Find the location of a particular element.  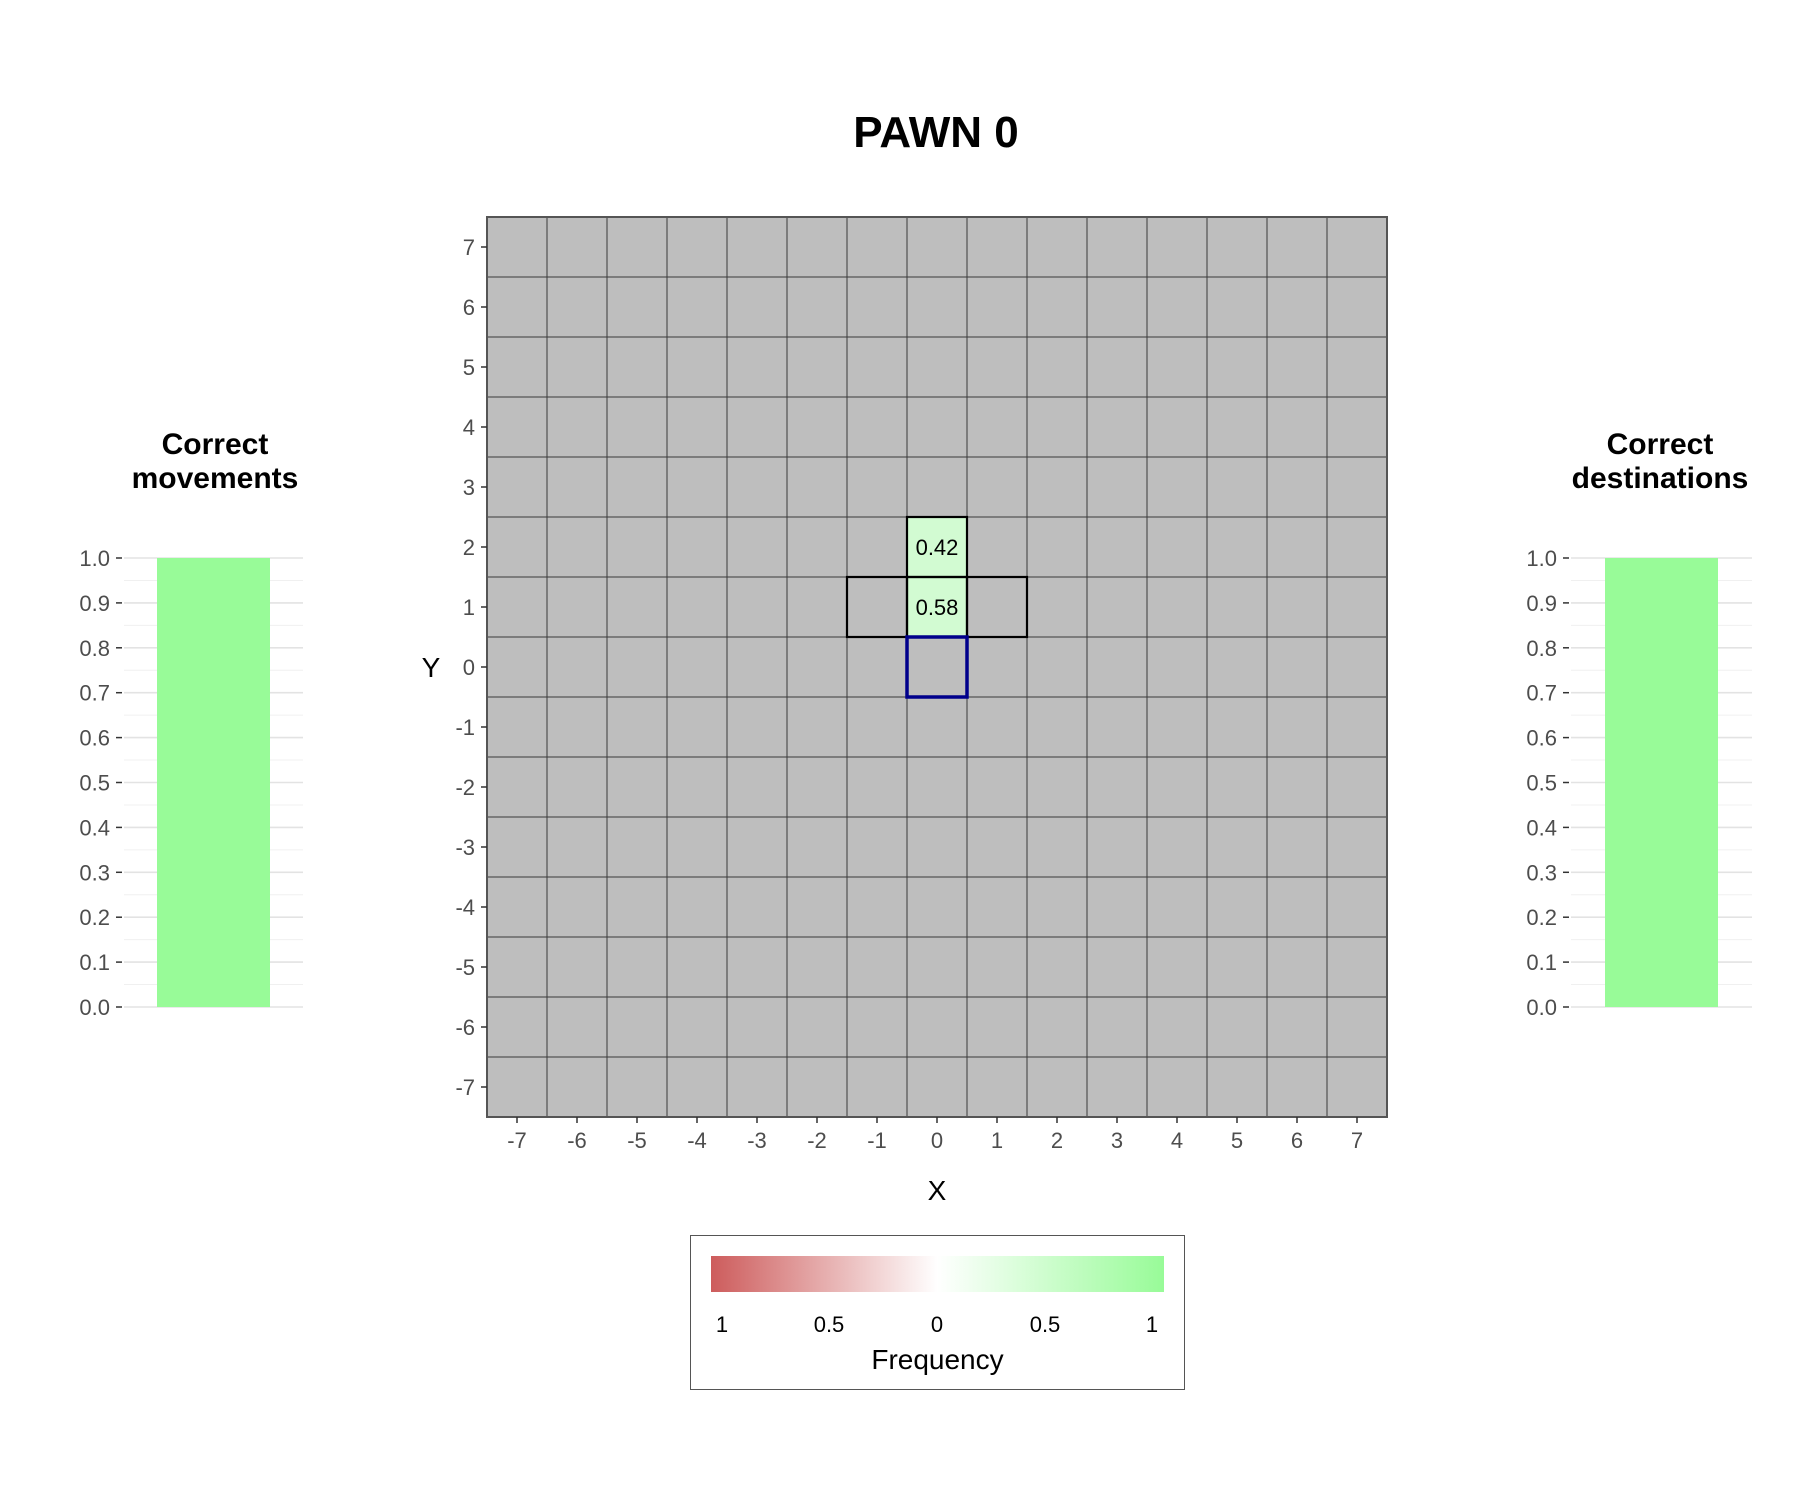

x-tick-label: -1 is located at coordinates (877, 1140).